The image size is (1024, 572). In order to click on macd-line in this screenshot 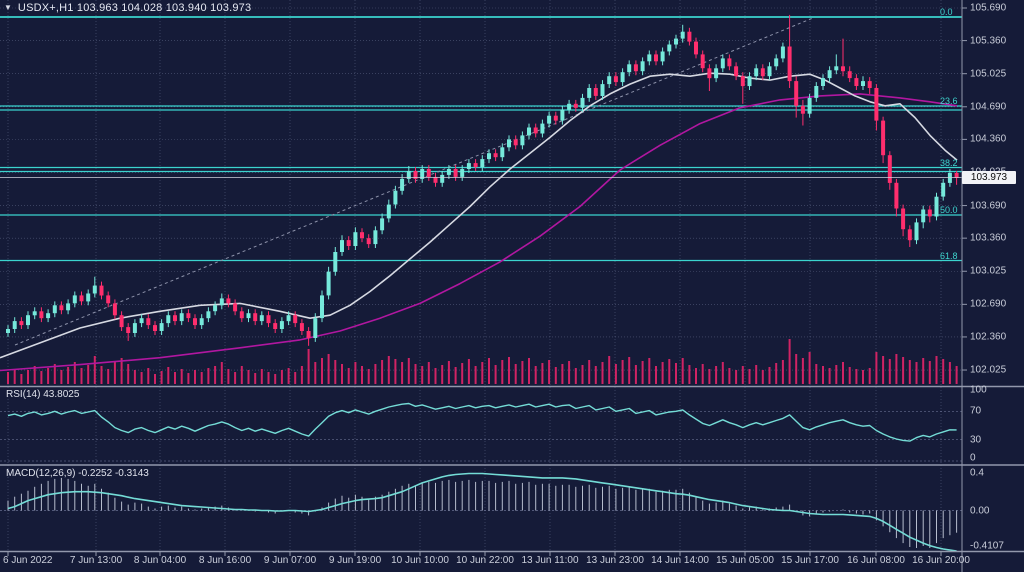, I will do `click(482, 512)`.